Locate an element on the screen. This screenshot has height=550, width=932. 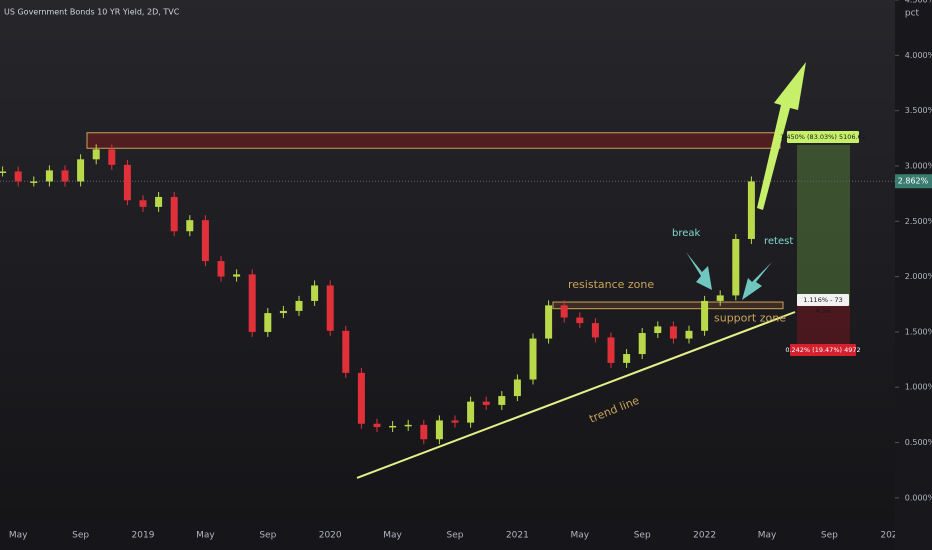
time-axis is located at coordinates (466, 535).